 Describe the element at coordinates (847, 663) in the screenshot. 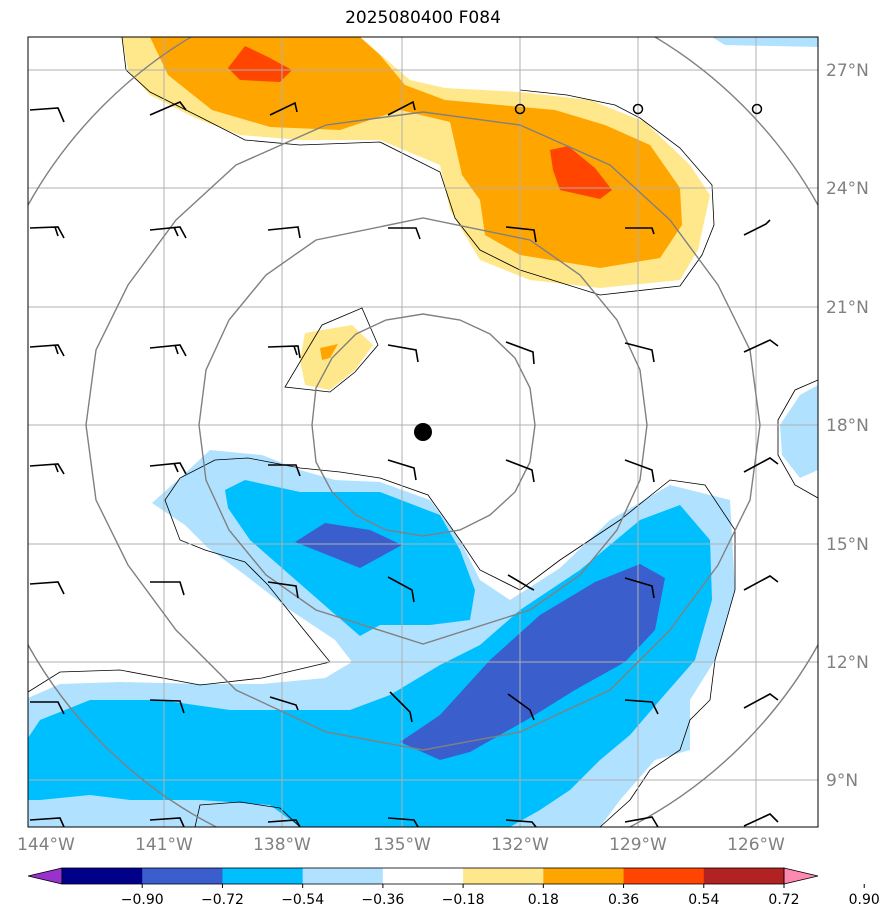

I see `lat-tick-label: 12°N` at that location.